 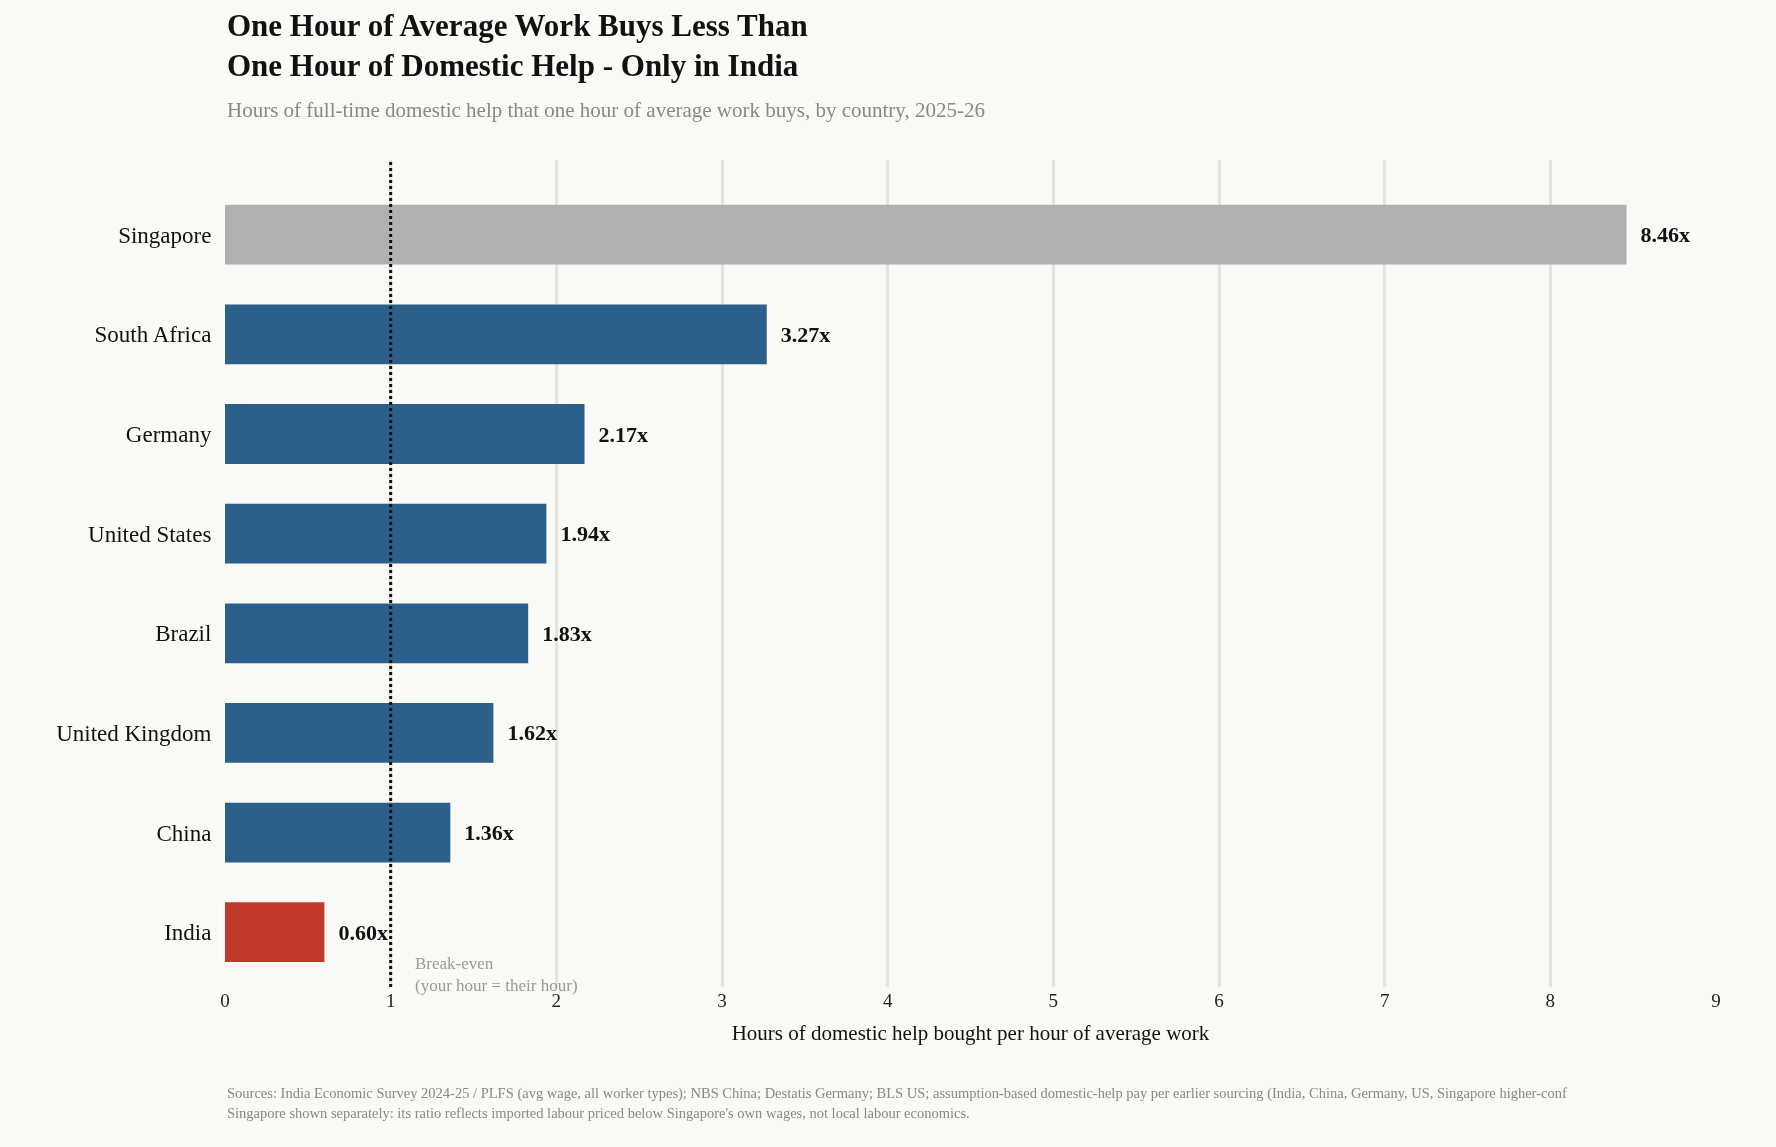 What do you see at coordinates (165, 235) in the screenshot?
I see `y-tick-label: Singapore` at bounding box center [165, 235].